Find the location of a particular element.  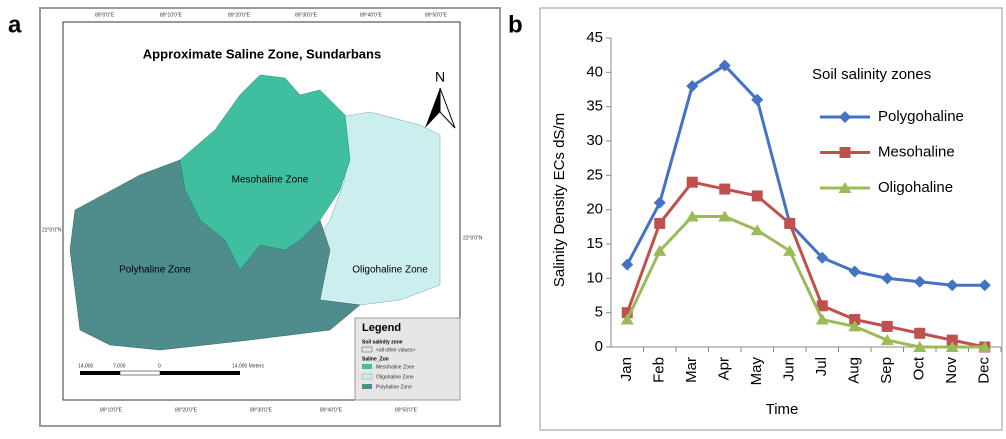

x-tick-label: Feb is located at coordinates (659, 370).